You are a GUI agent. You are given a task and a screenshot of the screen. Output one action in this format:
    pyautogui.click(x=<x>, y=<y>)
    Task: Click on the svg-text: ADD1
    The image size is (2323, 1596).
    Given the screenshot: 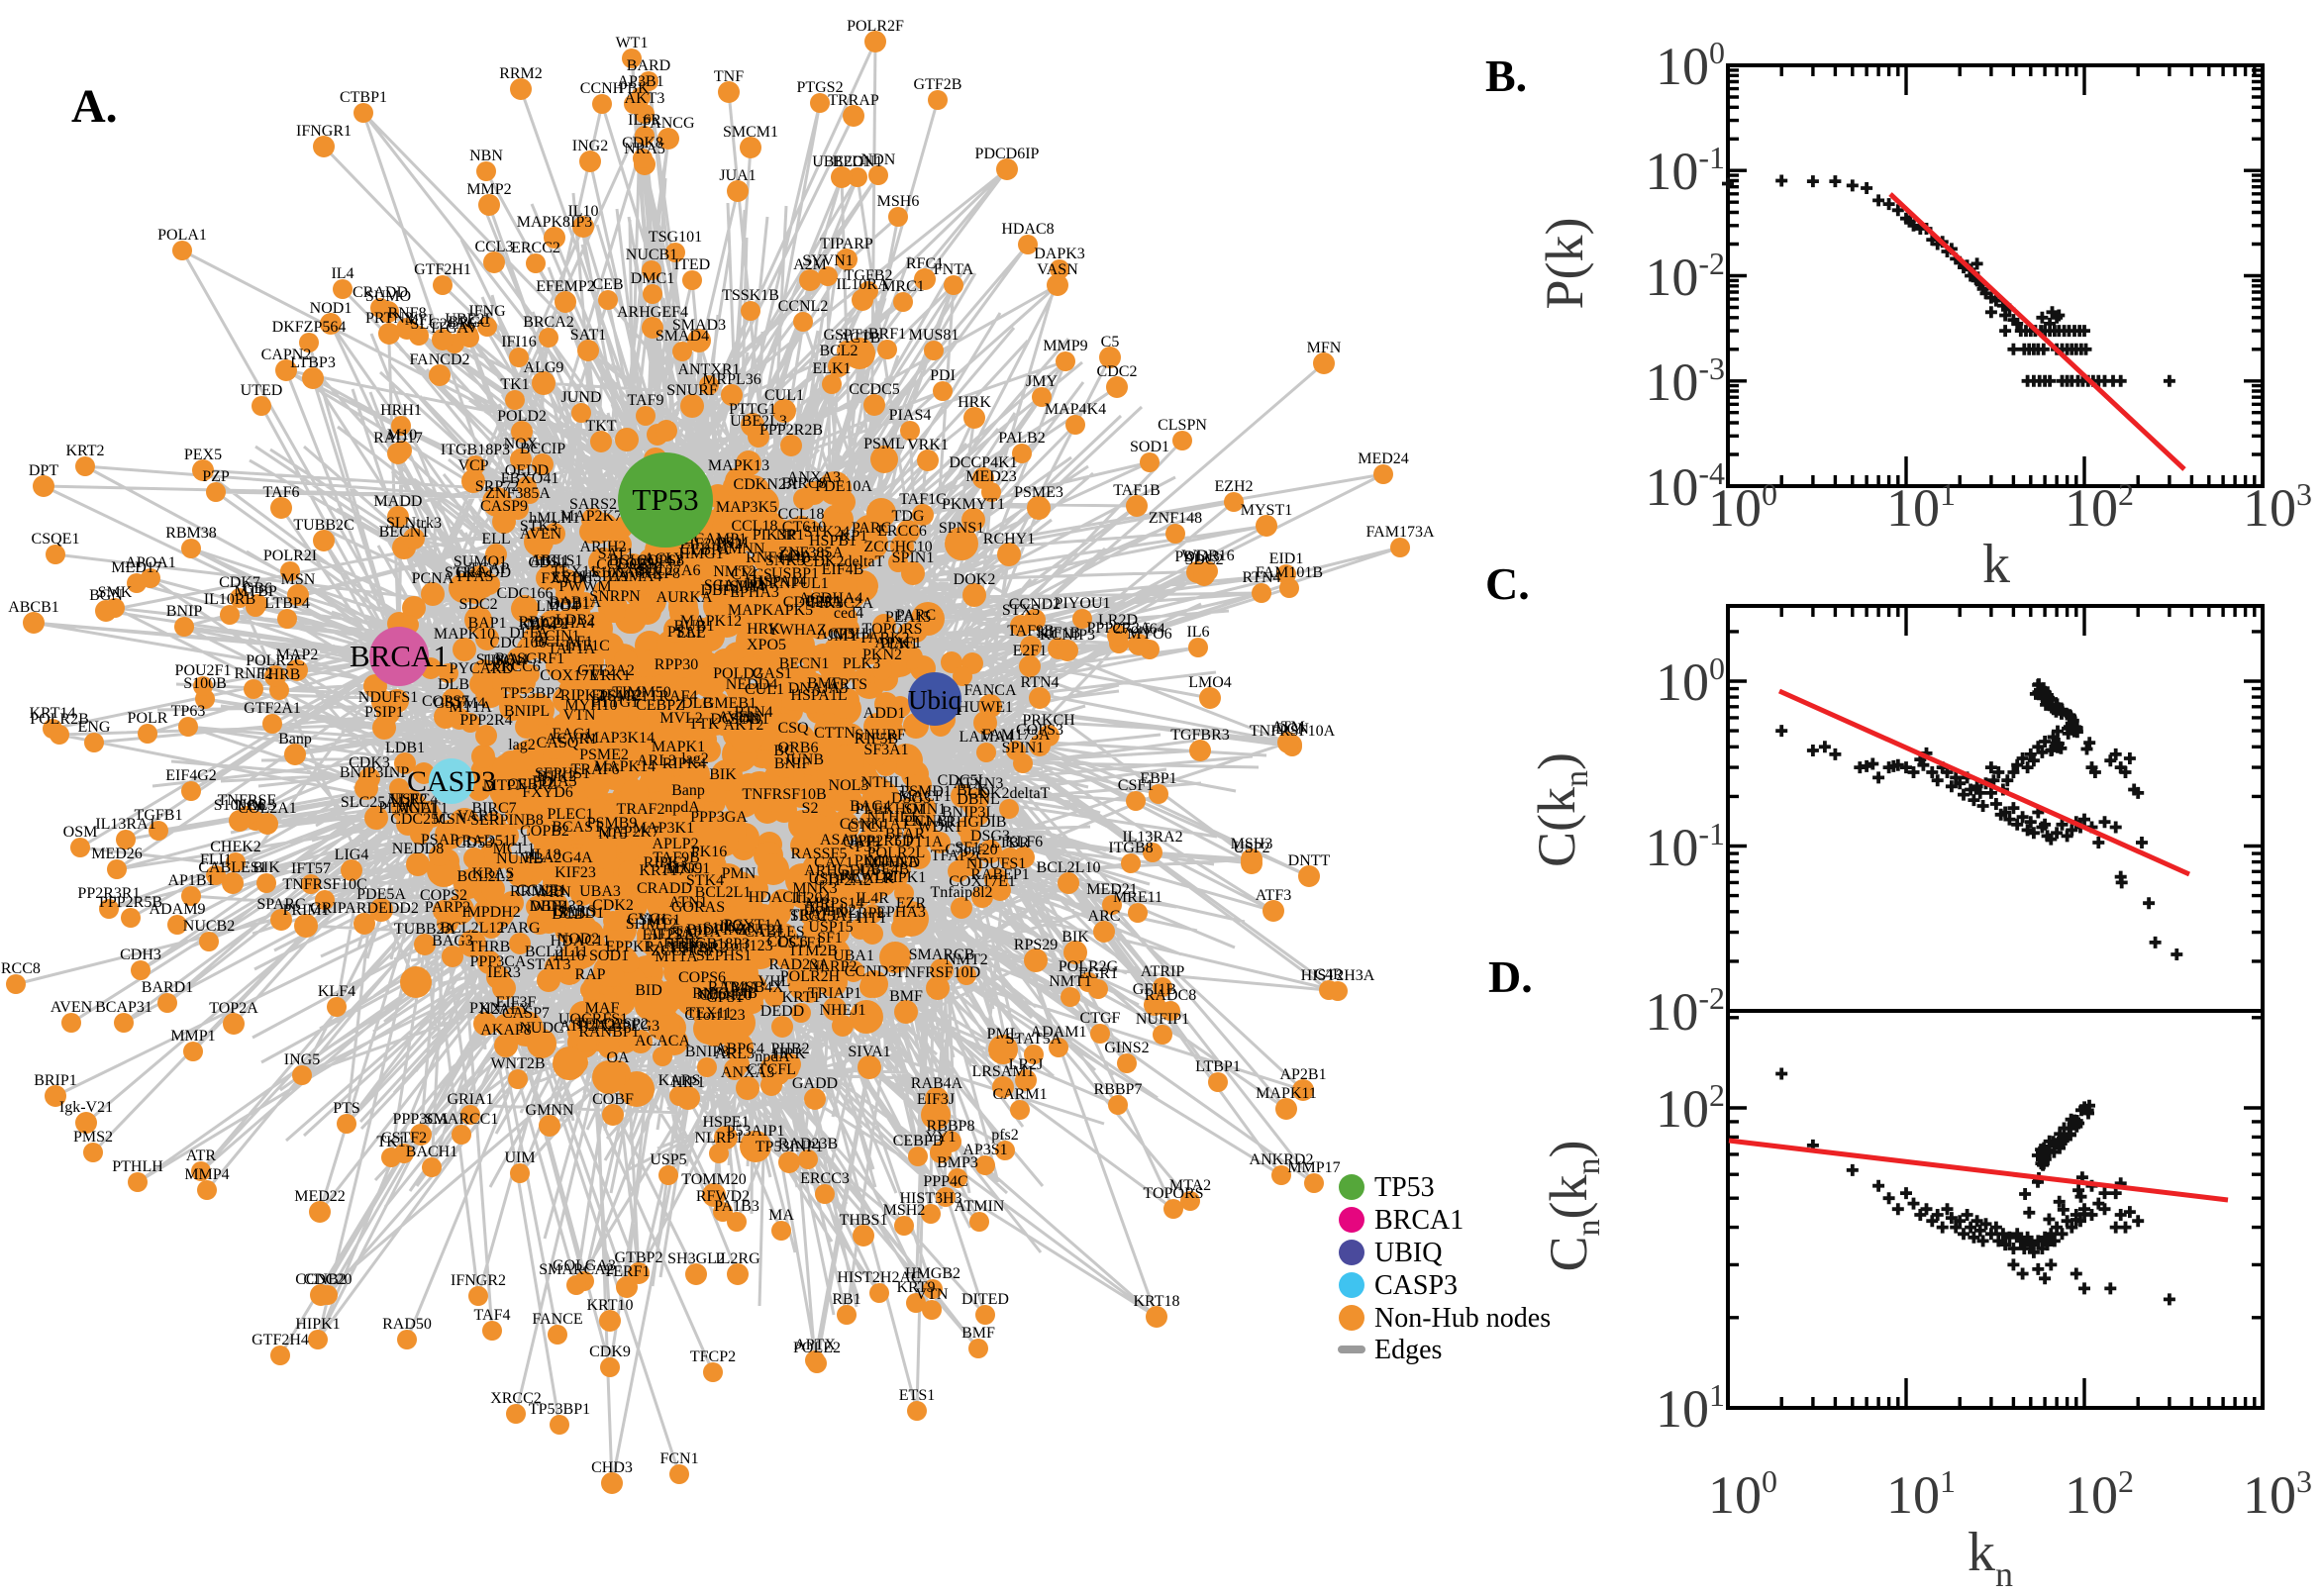 What is the action you would take?
    pyautogui.click(x=884, y=714)
    